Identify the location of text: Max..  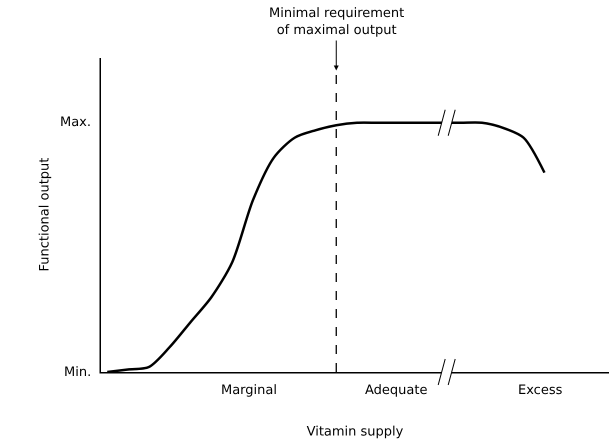
(76, 122).